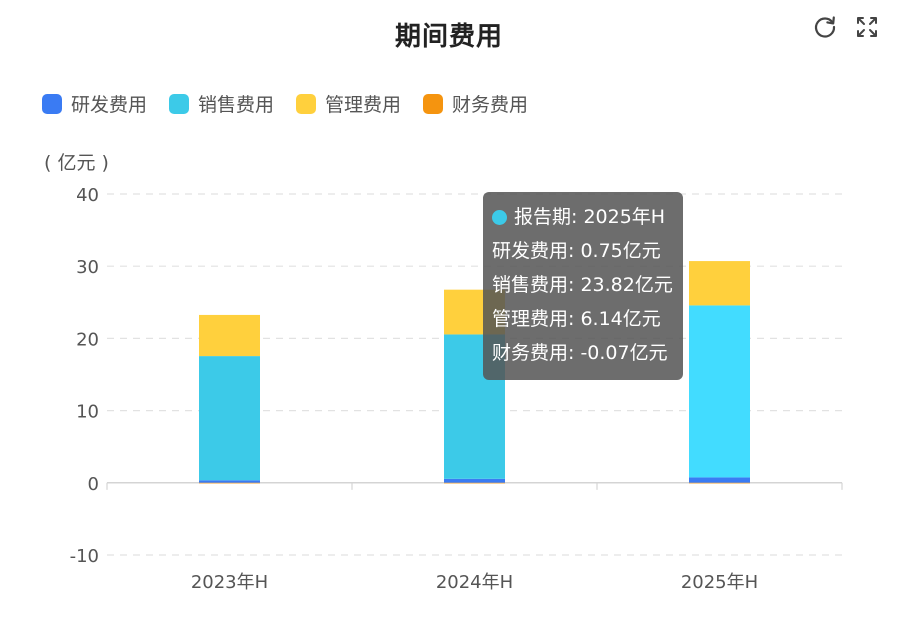 This screenshot has height=621, width=898. What do you see at coordinates (576, 319) in the screenshot?
I see `tooltip-line-admin: 管理费用: 6.14亿元` at bounding box center [576, 319].